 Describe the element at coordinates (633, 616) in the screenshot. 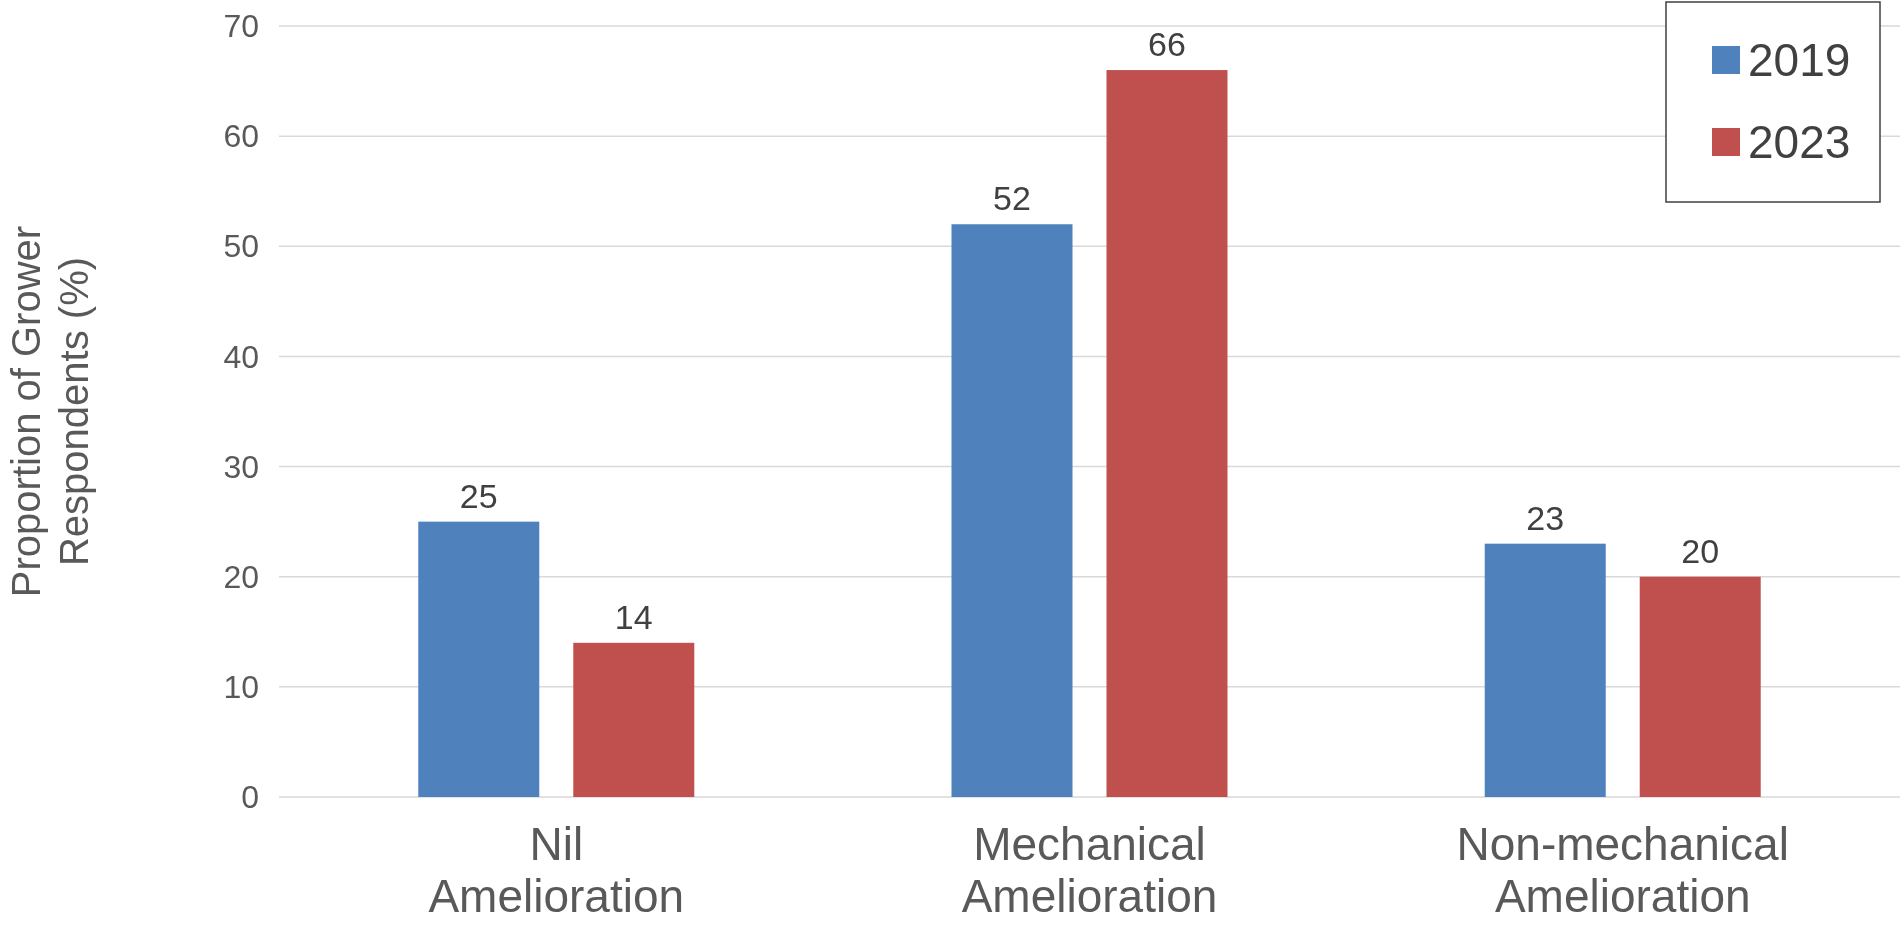

I see `data-label: 14` at that location.